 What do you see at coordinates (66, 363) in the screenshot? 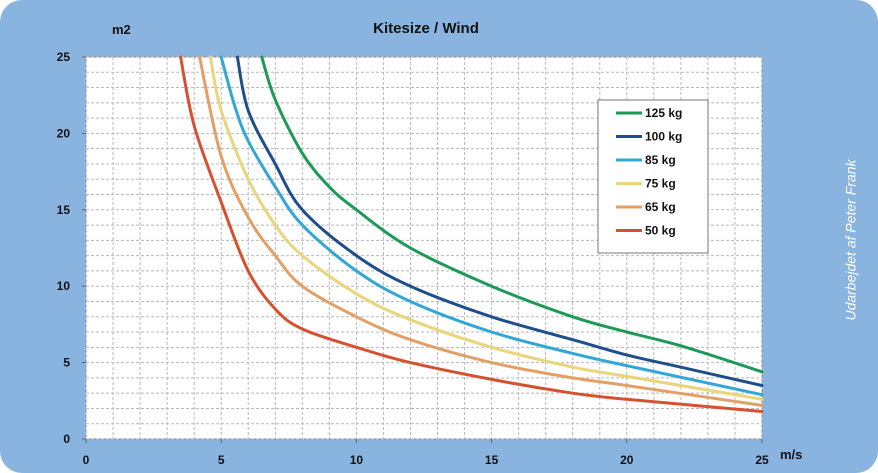
I see `y-tick-label: 5` at bounding box center [66, 363].